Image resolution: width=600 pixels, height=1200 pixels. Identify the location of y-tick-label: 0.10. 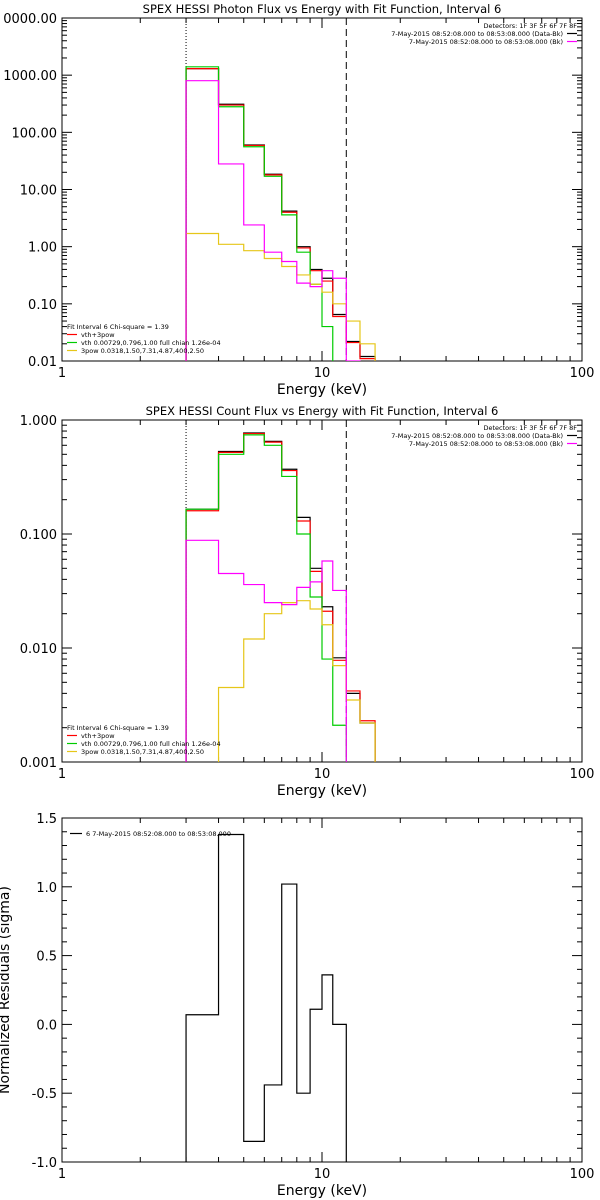
(42, 305).